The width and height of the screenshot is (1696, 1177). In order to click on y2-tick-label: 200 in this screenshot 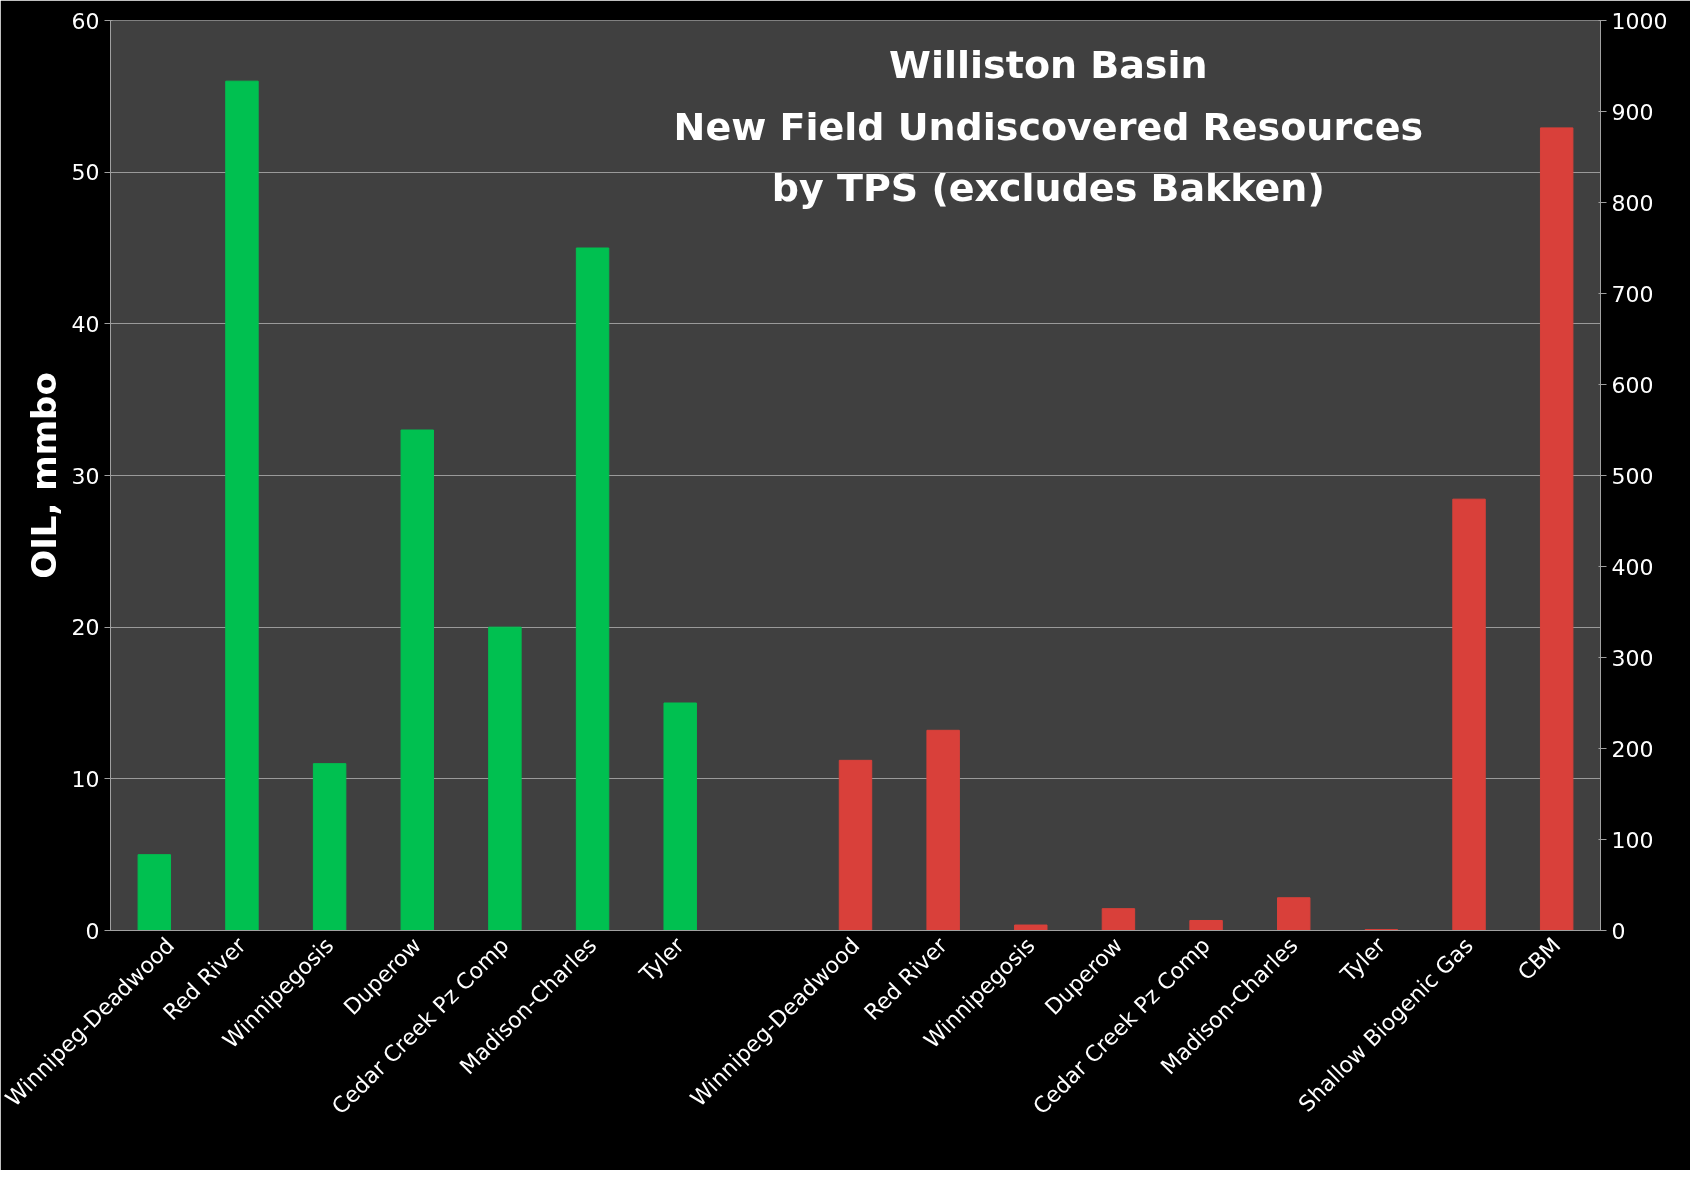, I will do `click(1632, 749)`.